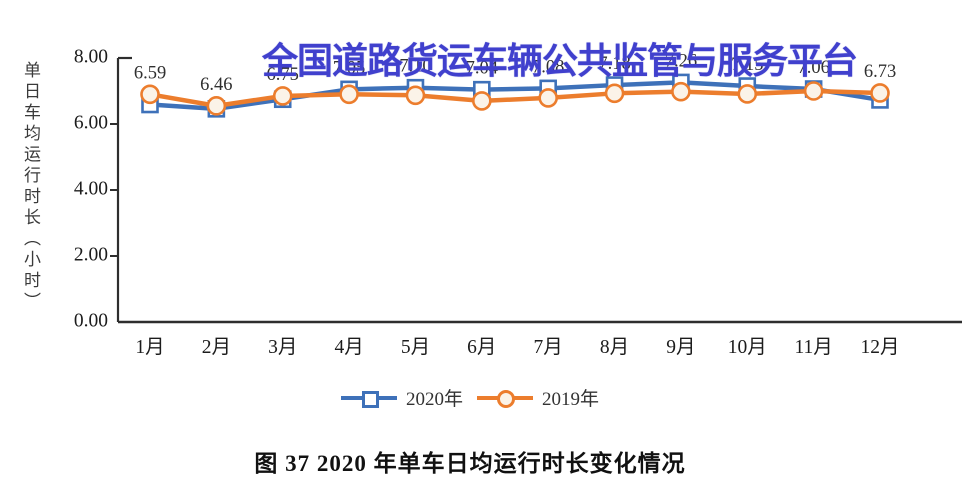 The width and height of the screenshot is (980, 483). I want to click on legend-swatch-2020, so click(368, 399).